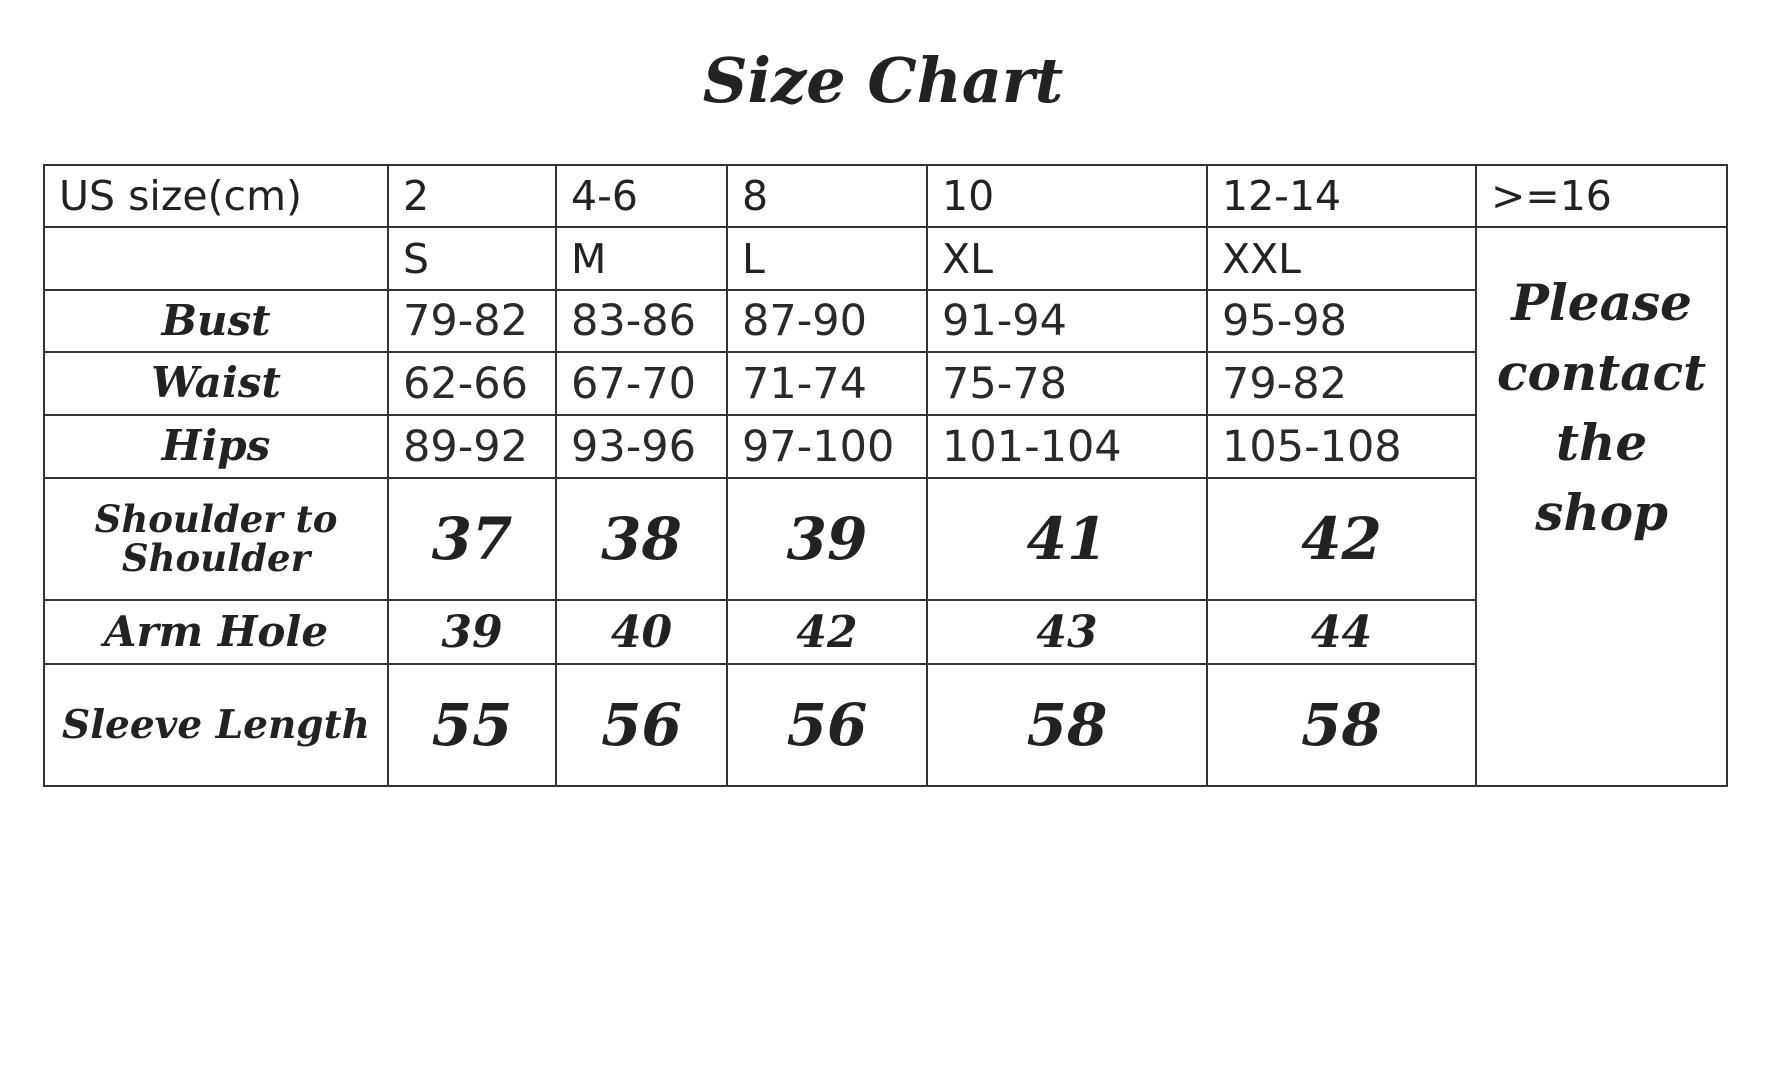  Describe the element at coordinates (1067, 196) in the screenshot. I see `us-size-cell: 10` at that location.